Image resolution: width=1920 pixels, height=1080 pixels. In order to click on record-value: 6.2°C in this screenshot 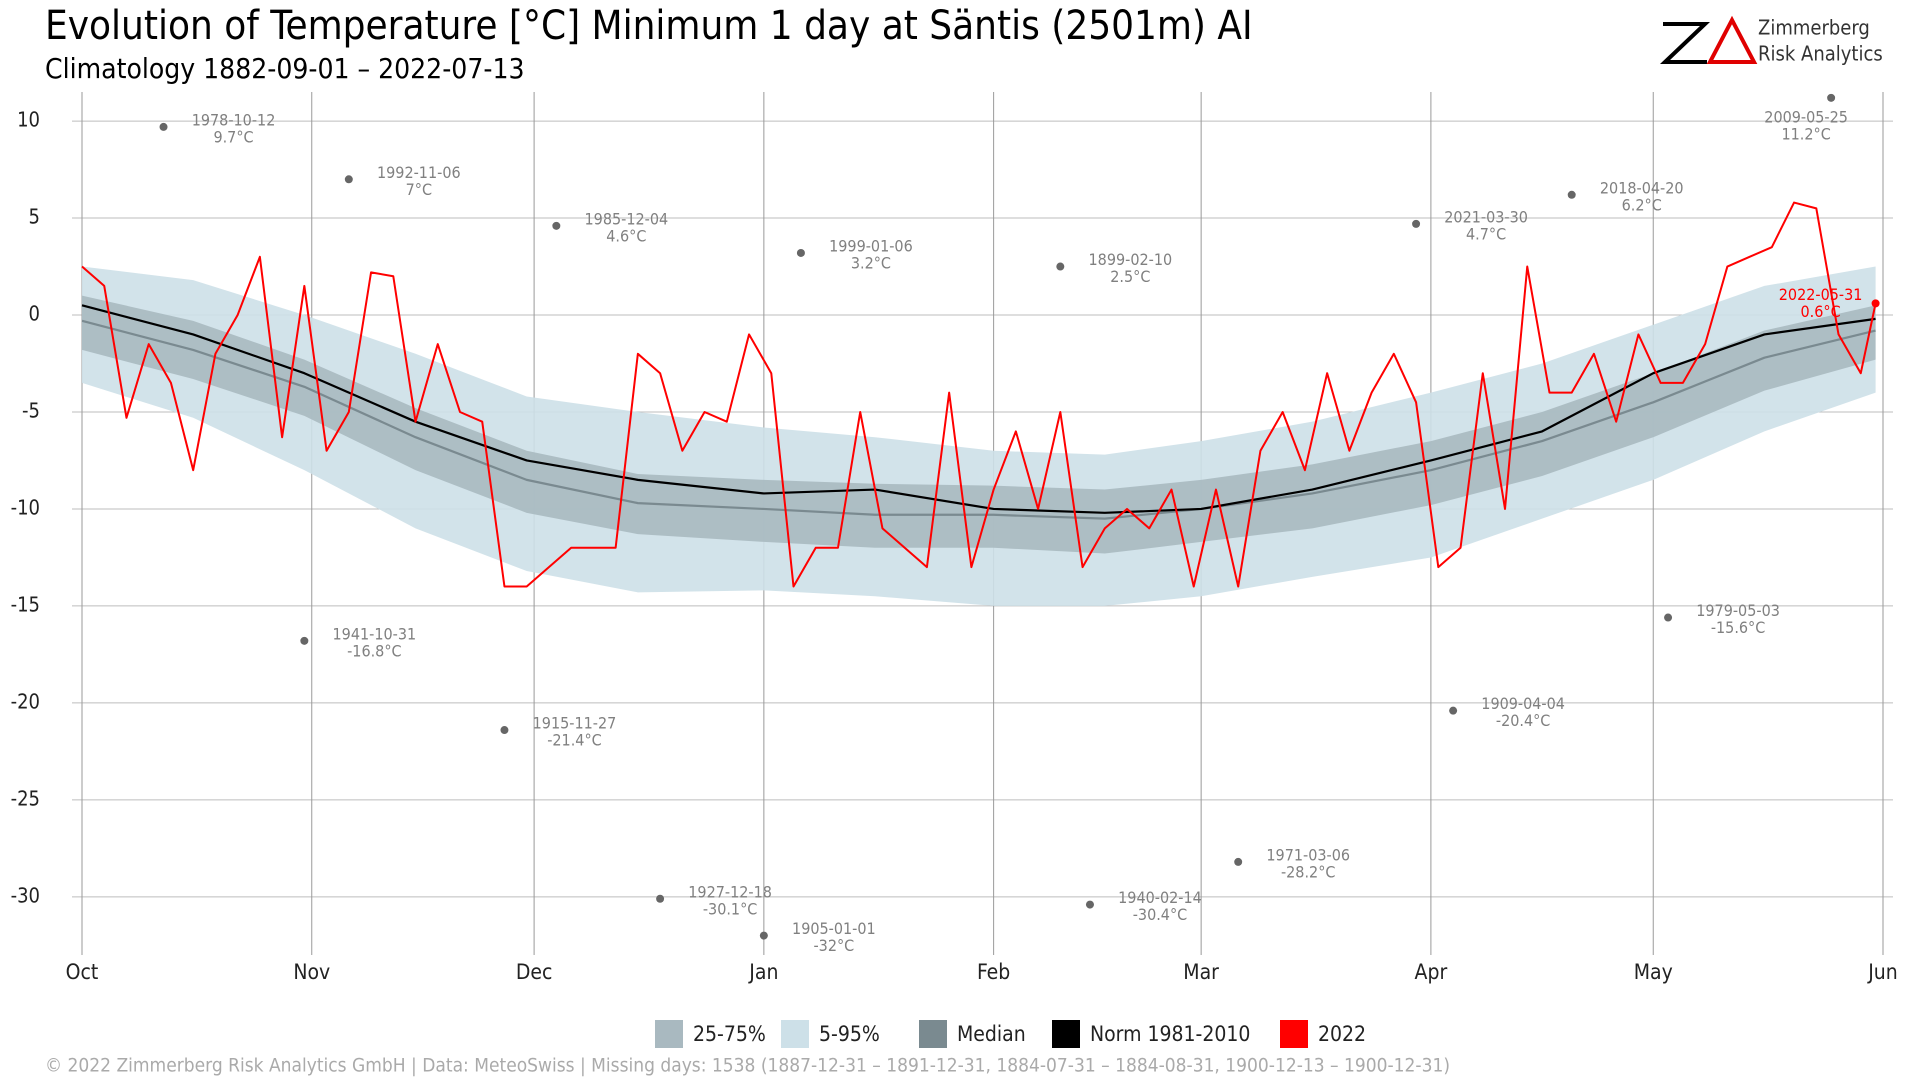, I will do `click(1642, 204)`.